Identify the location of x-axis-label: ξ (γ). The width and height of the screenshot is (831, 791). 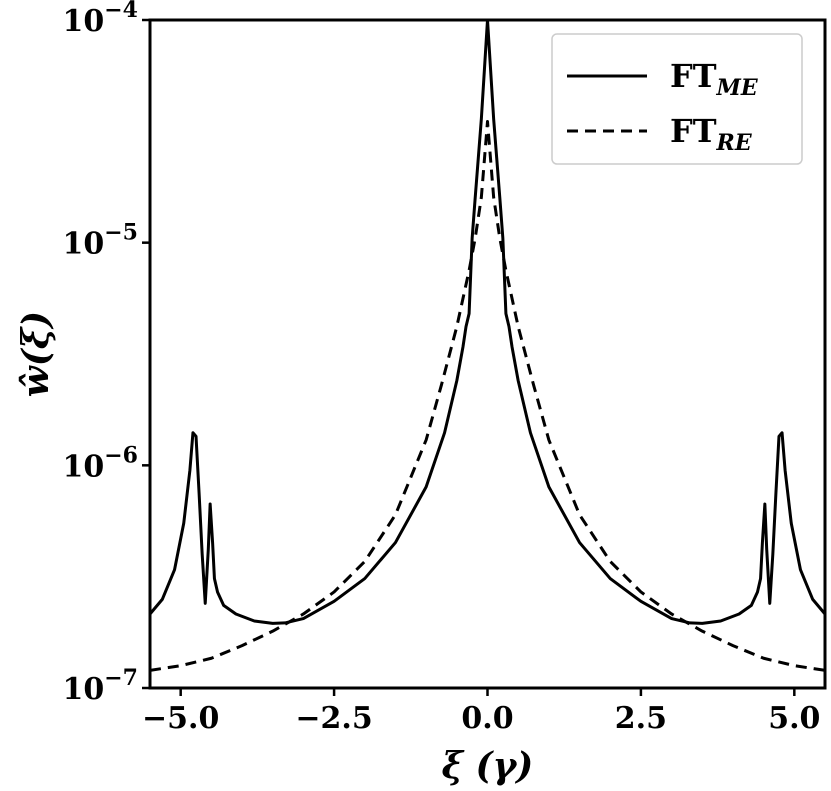
(488, 766).